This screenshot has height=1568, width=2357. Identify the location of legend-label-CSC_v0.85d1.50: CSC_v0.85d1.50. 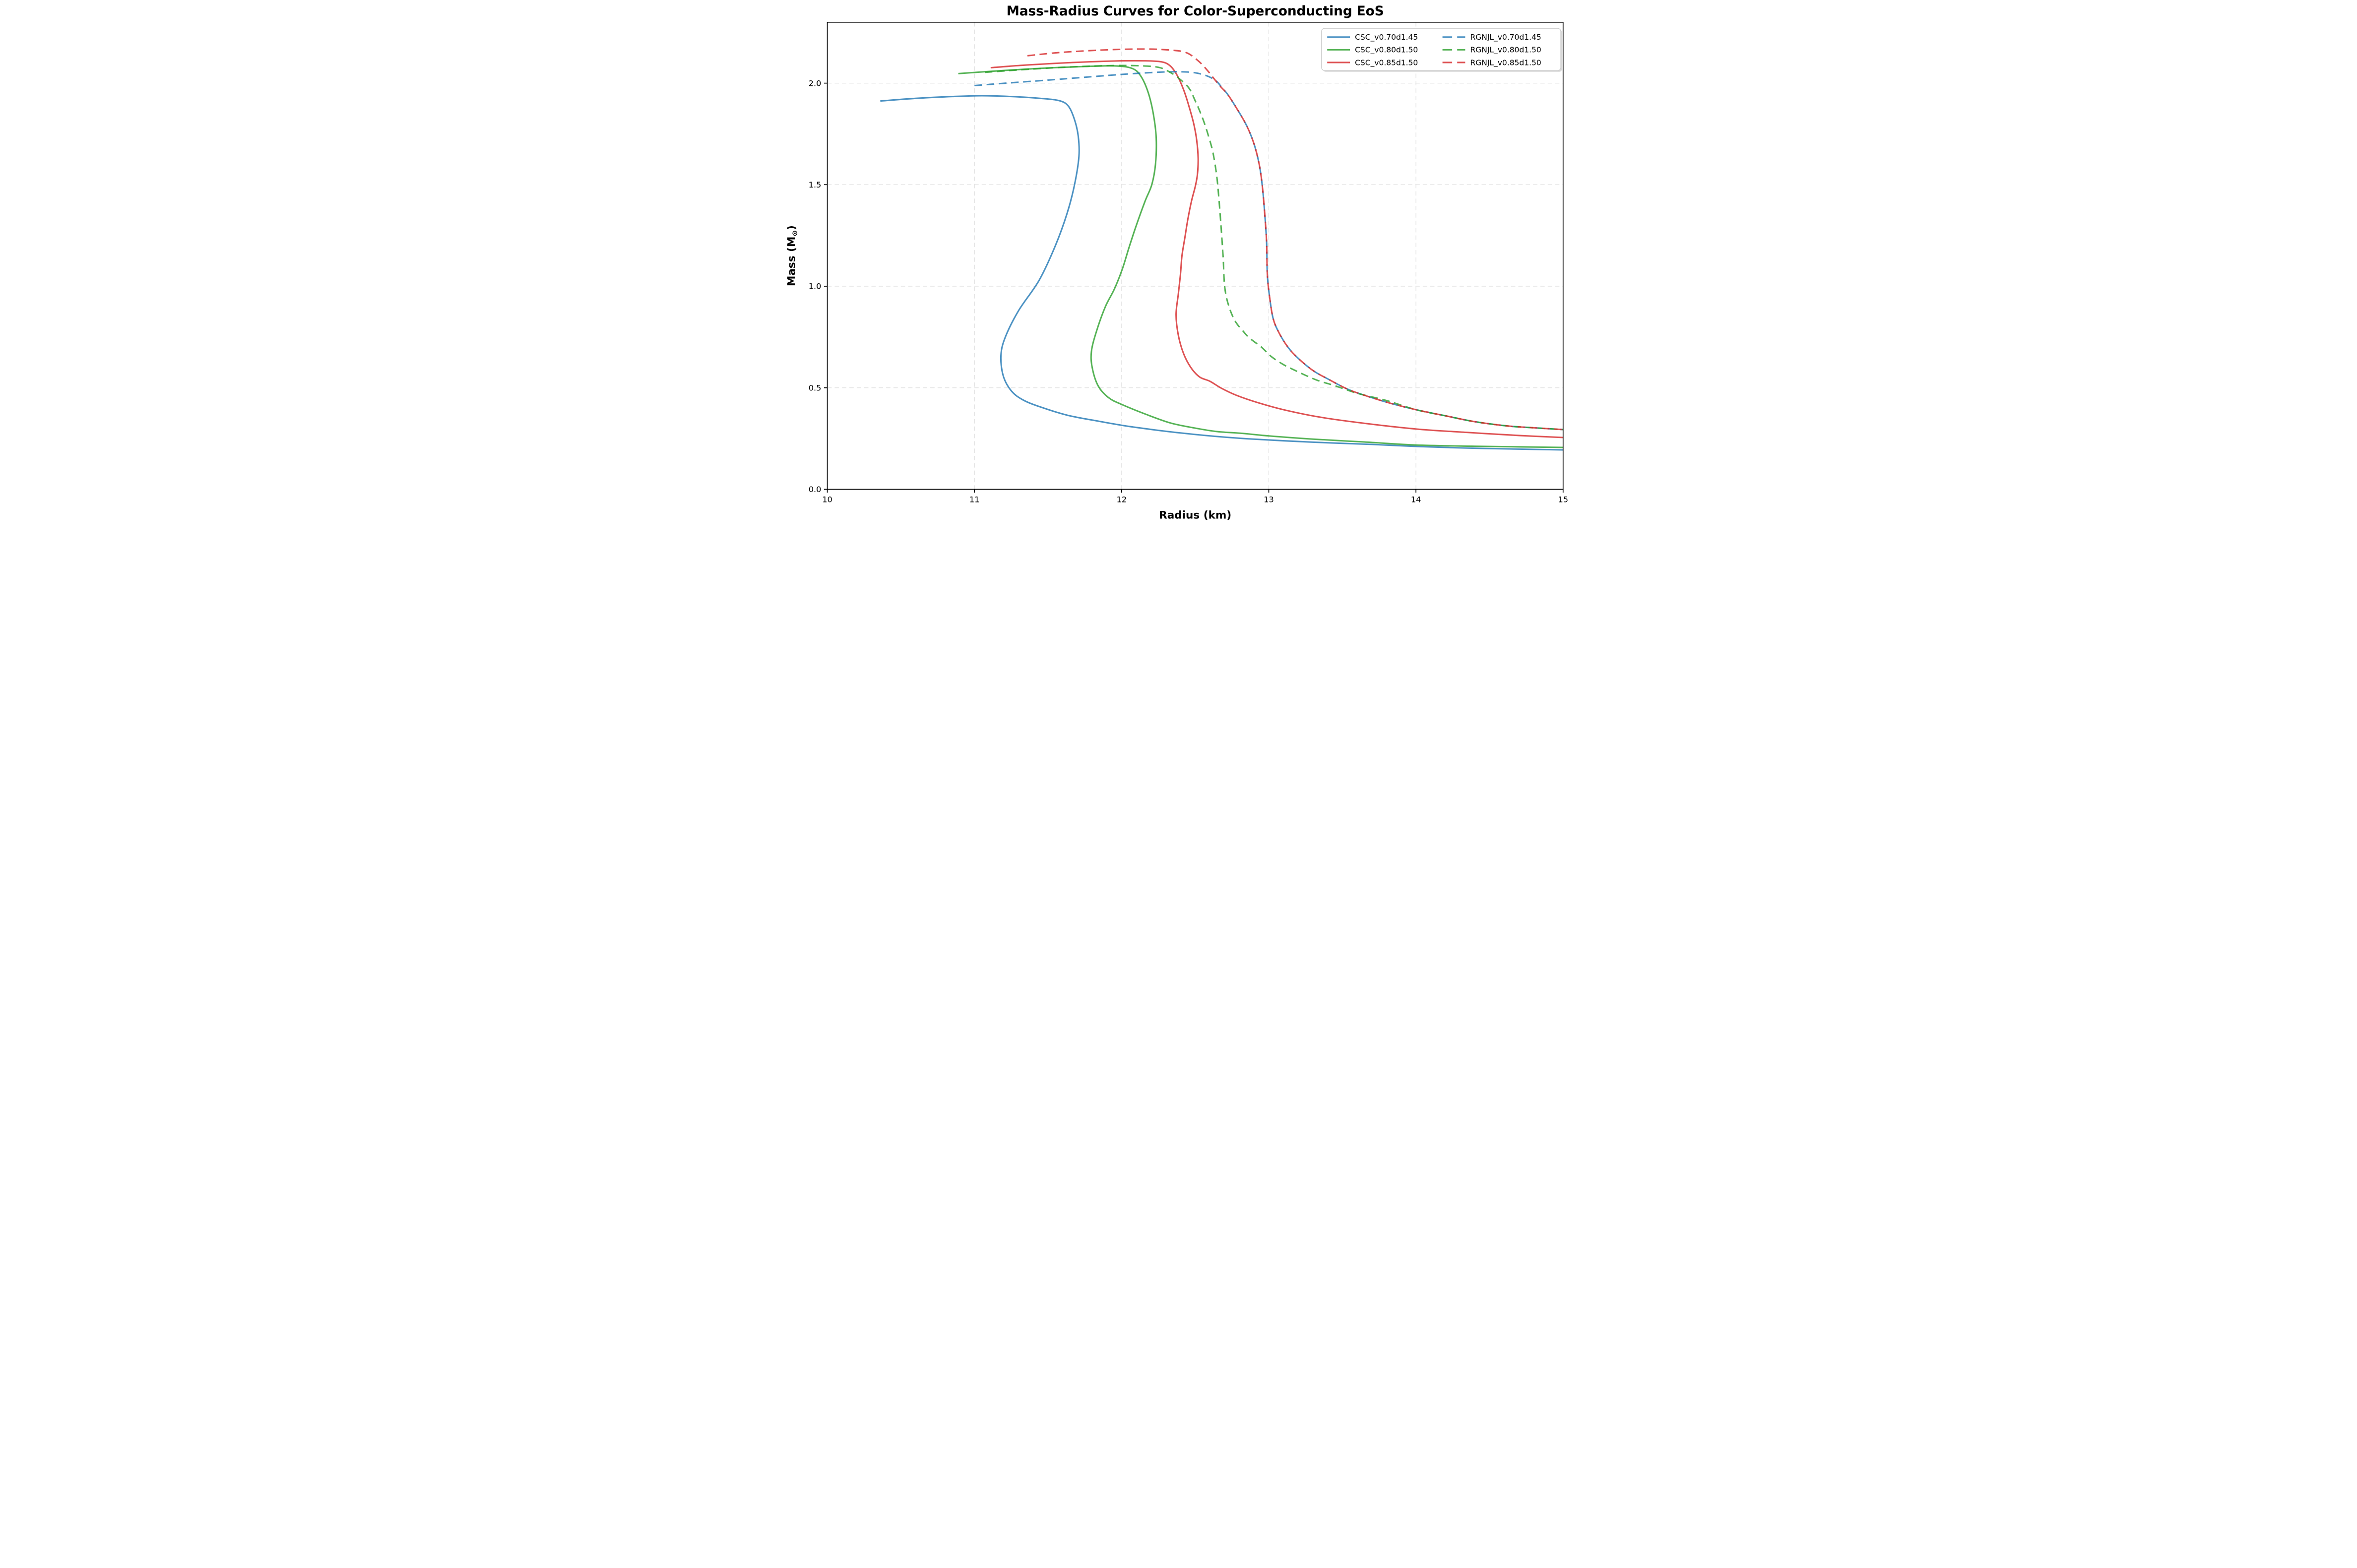
(1386, 62).